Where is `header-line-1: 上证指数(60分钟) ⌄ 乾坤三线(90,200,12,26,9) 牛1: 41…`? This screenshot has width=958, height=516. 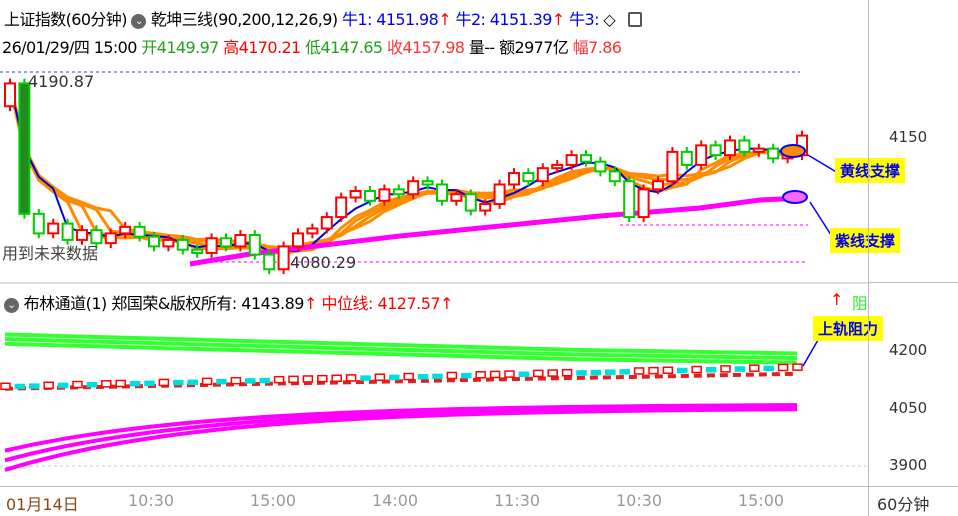
header-line-1: 上证指数(60分钟) ⌄ 乾坤三线(90,200,12,26,9) 牛1: 41… is located at coordinates (323, 18).